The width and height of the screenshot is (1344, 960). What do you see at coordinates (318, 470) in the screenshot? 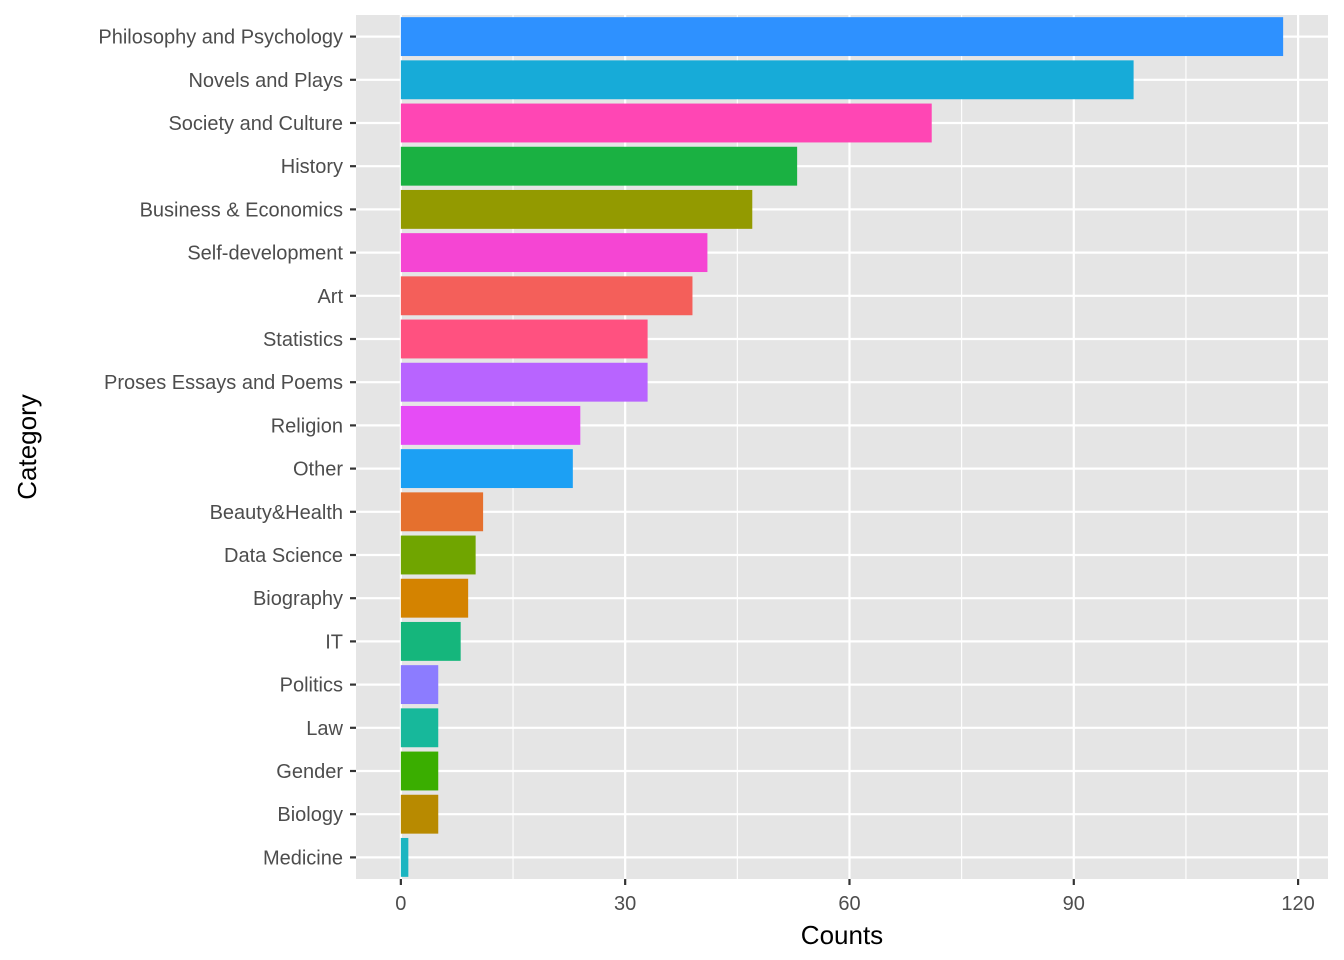
I see `y-tick-label: Other` at bounding box center [318, 470].